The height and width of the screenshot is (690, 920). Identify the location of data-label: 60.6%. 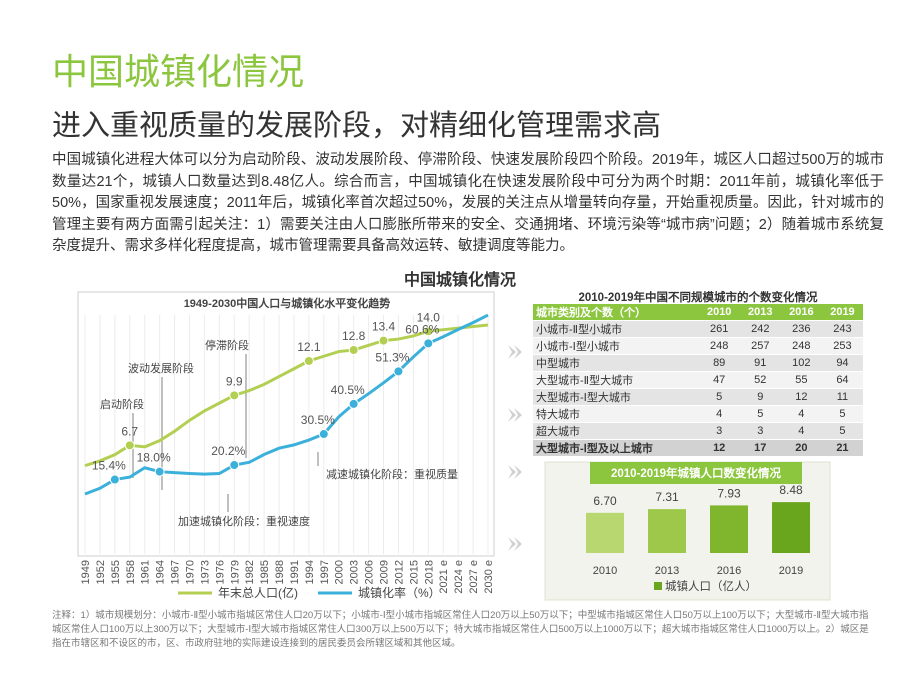
(422, 329).